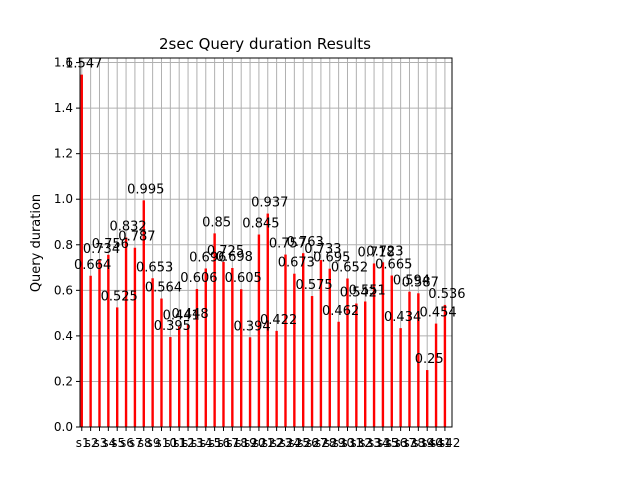 The height and width of the screenshot is (480, 640). I want to click on x-tick-label: s30, so click(344, 443).